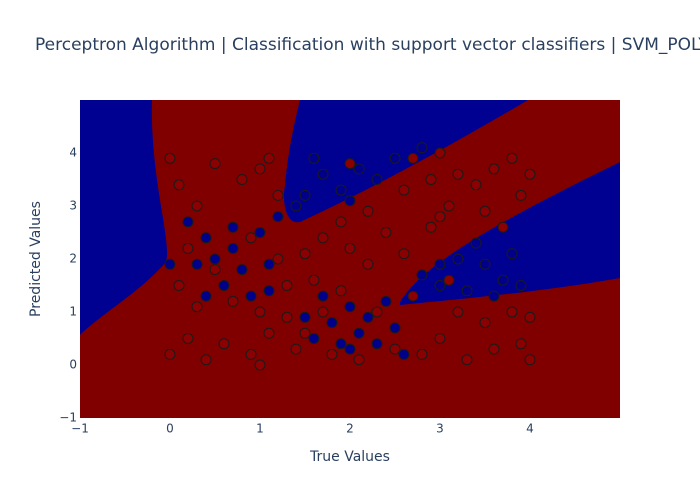 This screenshot has height=500, width=700. What do you see at coordinates (260, 429) in the screenshot?
I see `x-tick-label: 1` at bounding box center [260, 429].